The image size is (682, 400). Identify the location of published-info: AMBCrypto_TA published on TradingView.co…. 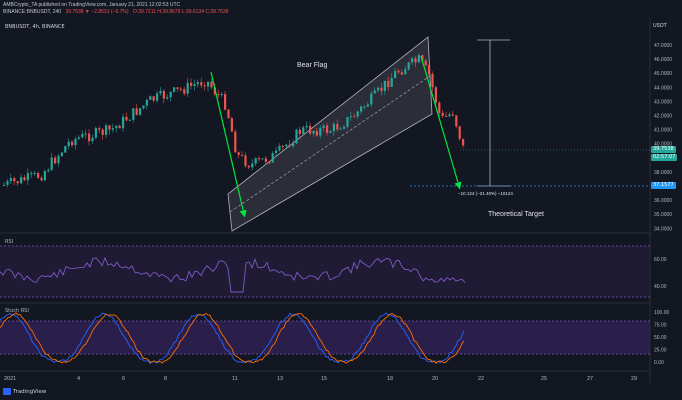
(92, 5).